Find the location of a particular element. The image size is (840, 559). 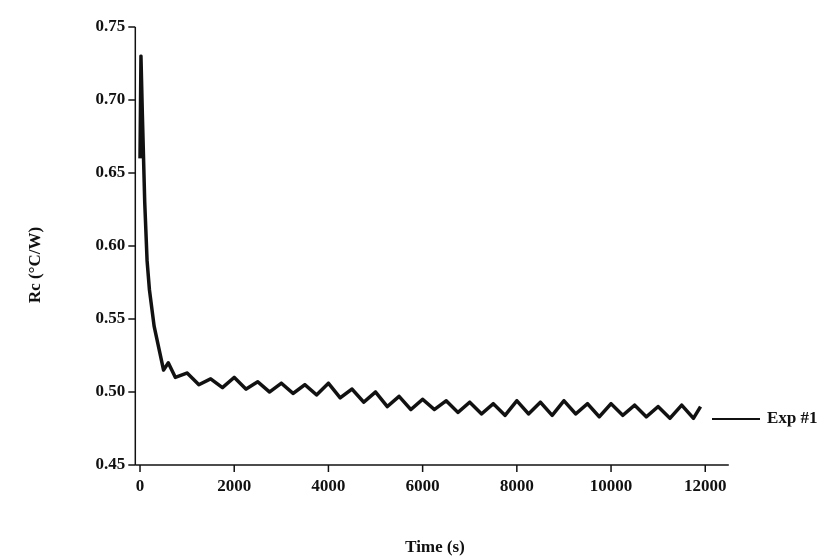

x-tick-label: 12000 is located at coordinates (705, 485).